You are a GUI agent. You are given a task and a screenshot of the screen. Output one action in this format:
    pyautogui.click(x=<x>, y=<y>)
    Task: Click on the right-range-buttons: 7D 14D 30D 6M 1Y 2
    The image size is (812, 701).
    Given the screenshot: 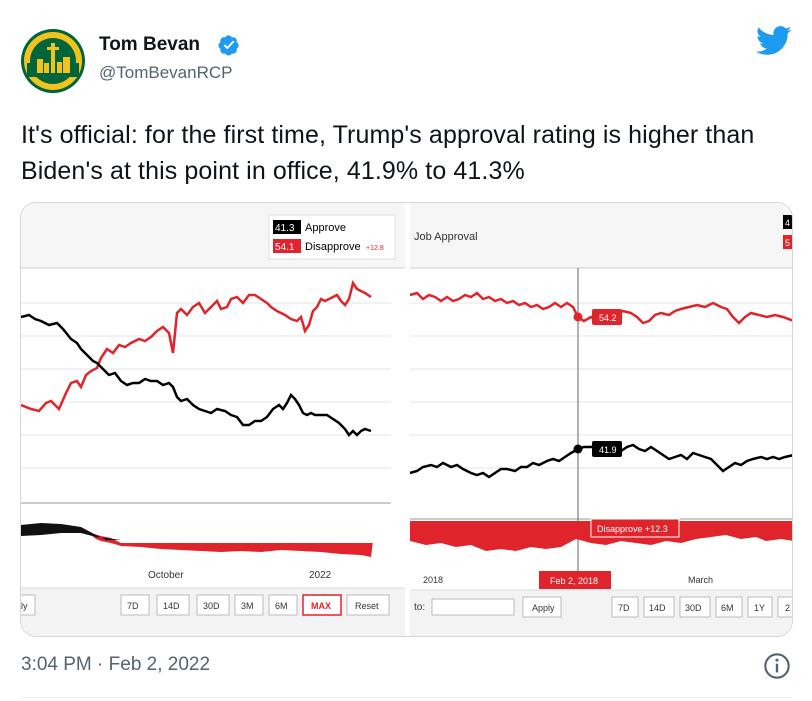 What is the action you would take?
    pyautogui.click(x=702, y=607)
    